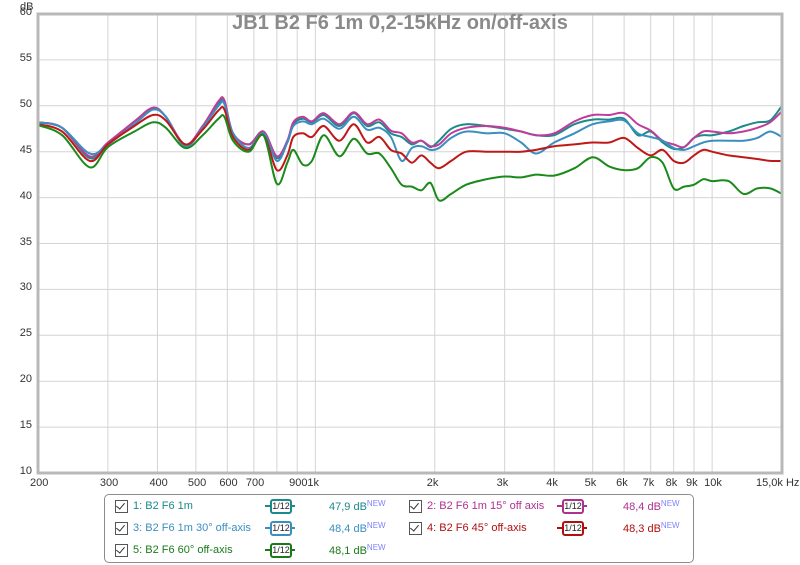 The width and height of the screenshot is (800, 565). What do you see at coordinates (163, 506) in the screenshot?
I see `legend-label: 1: B2 F6 1m` at bounding box center [163, 506].